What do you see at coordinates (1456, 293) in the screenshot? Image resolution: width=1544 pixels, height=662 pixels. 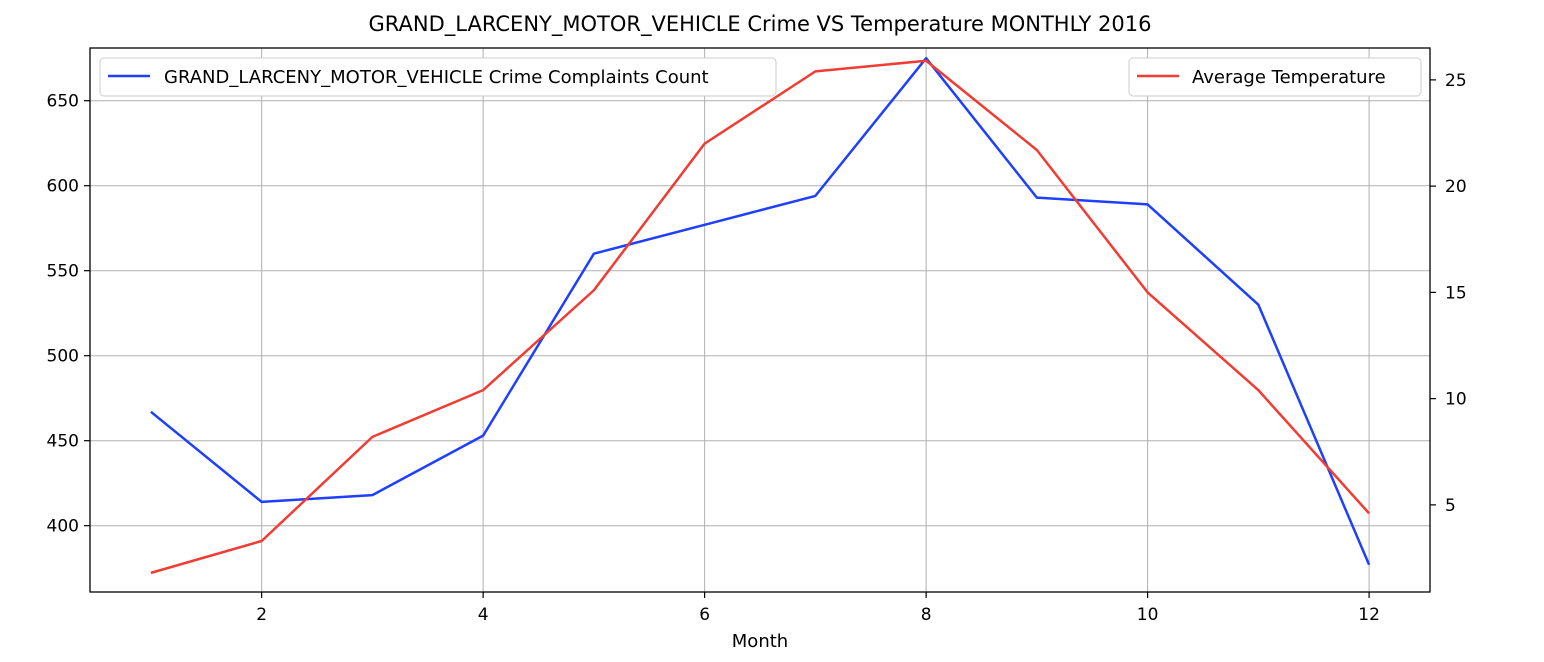 I see `y-right-tick-label: 15` at bounding box center [1456, 293].